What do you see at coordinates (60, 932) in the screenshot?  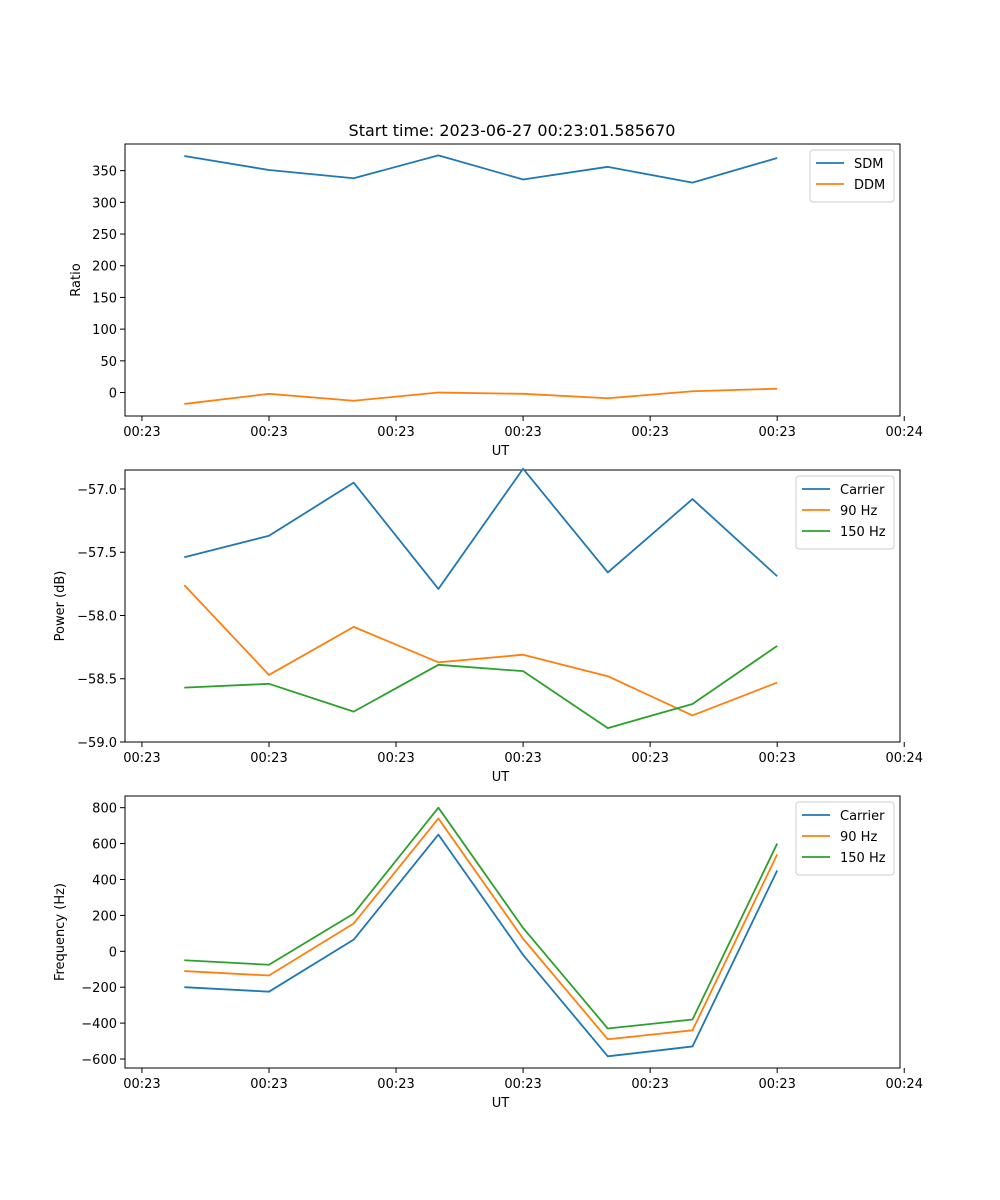 I see `y-axis-label: Frequency (Hz)` at bounding box center [60, 932].